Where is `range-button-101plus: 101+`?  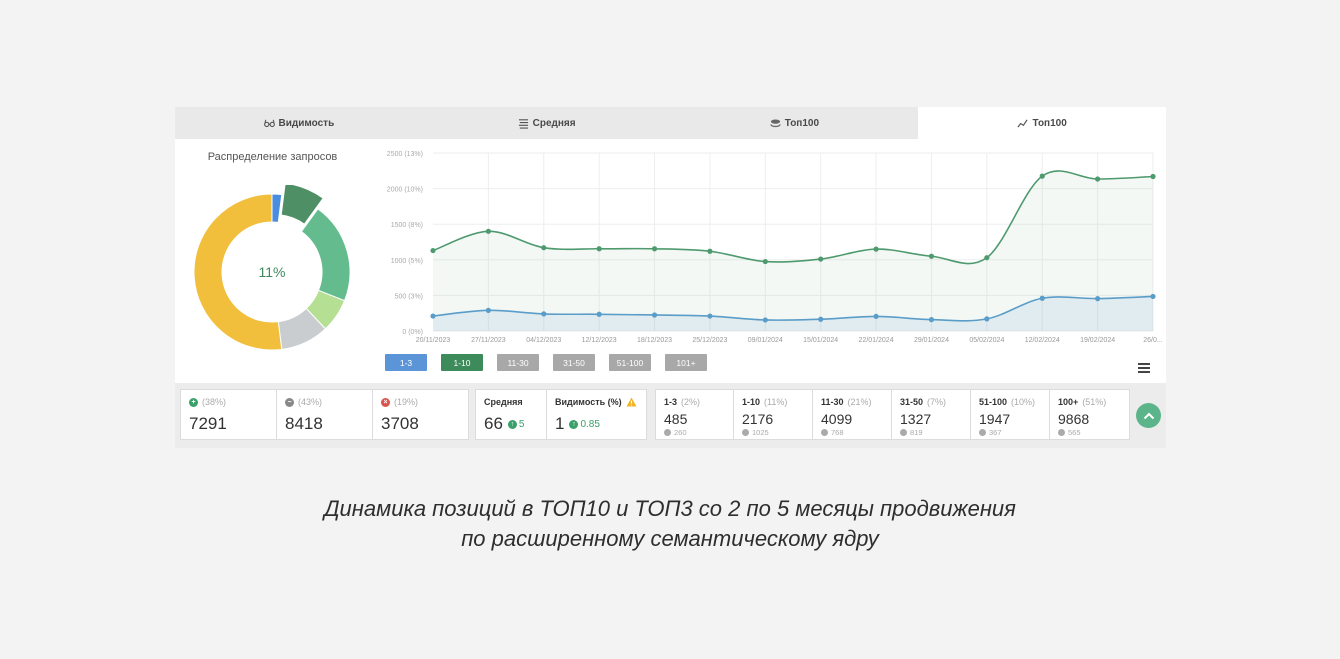
range-button-101plus: 101+ is located at coordinates (686, 362).